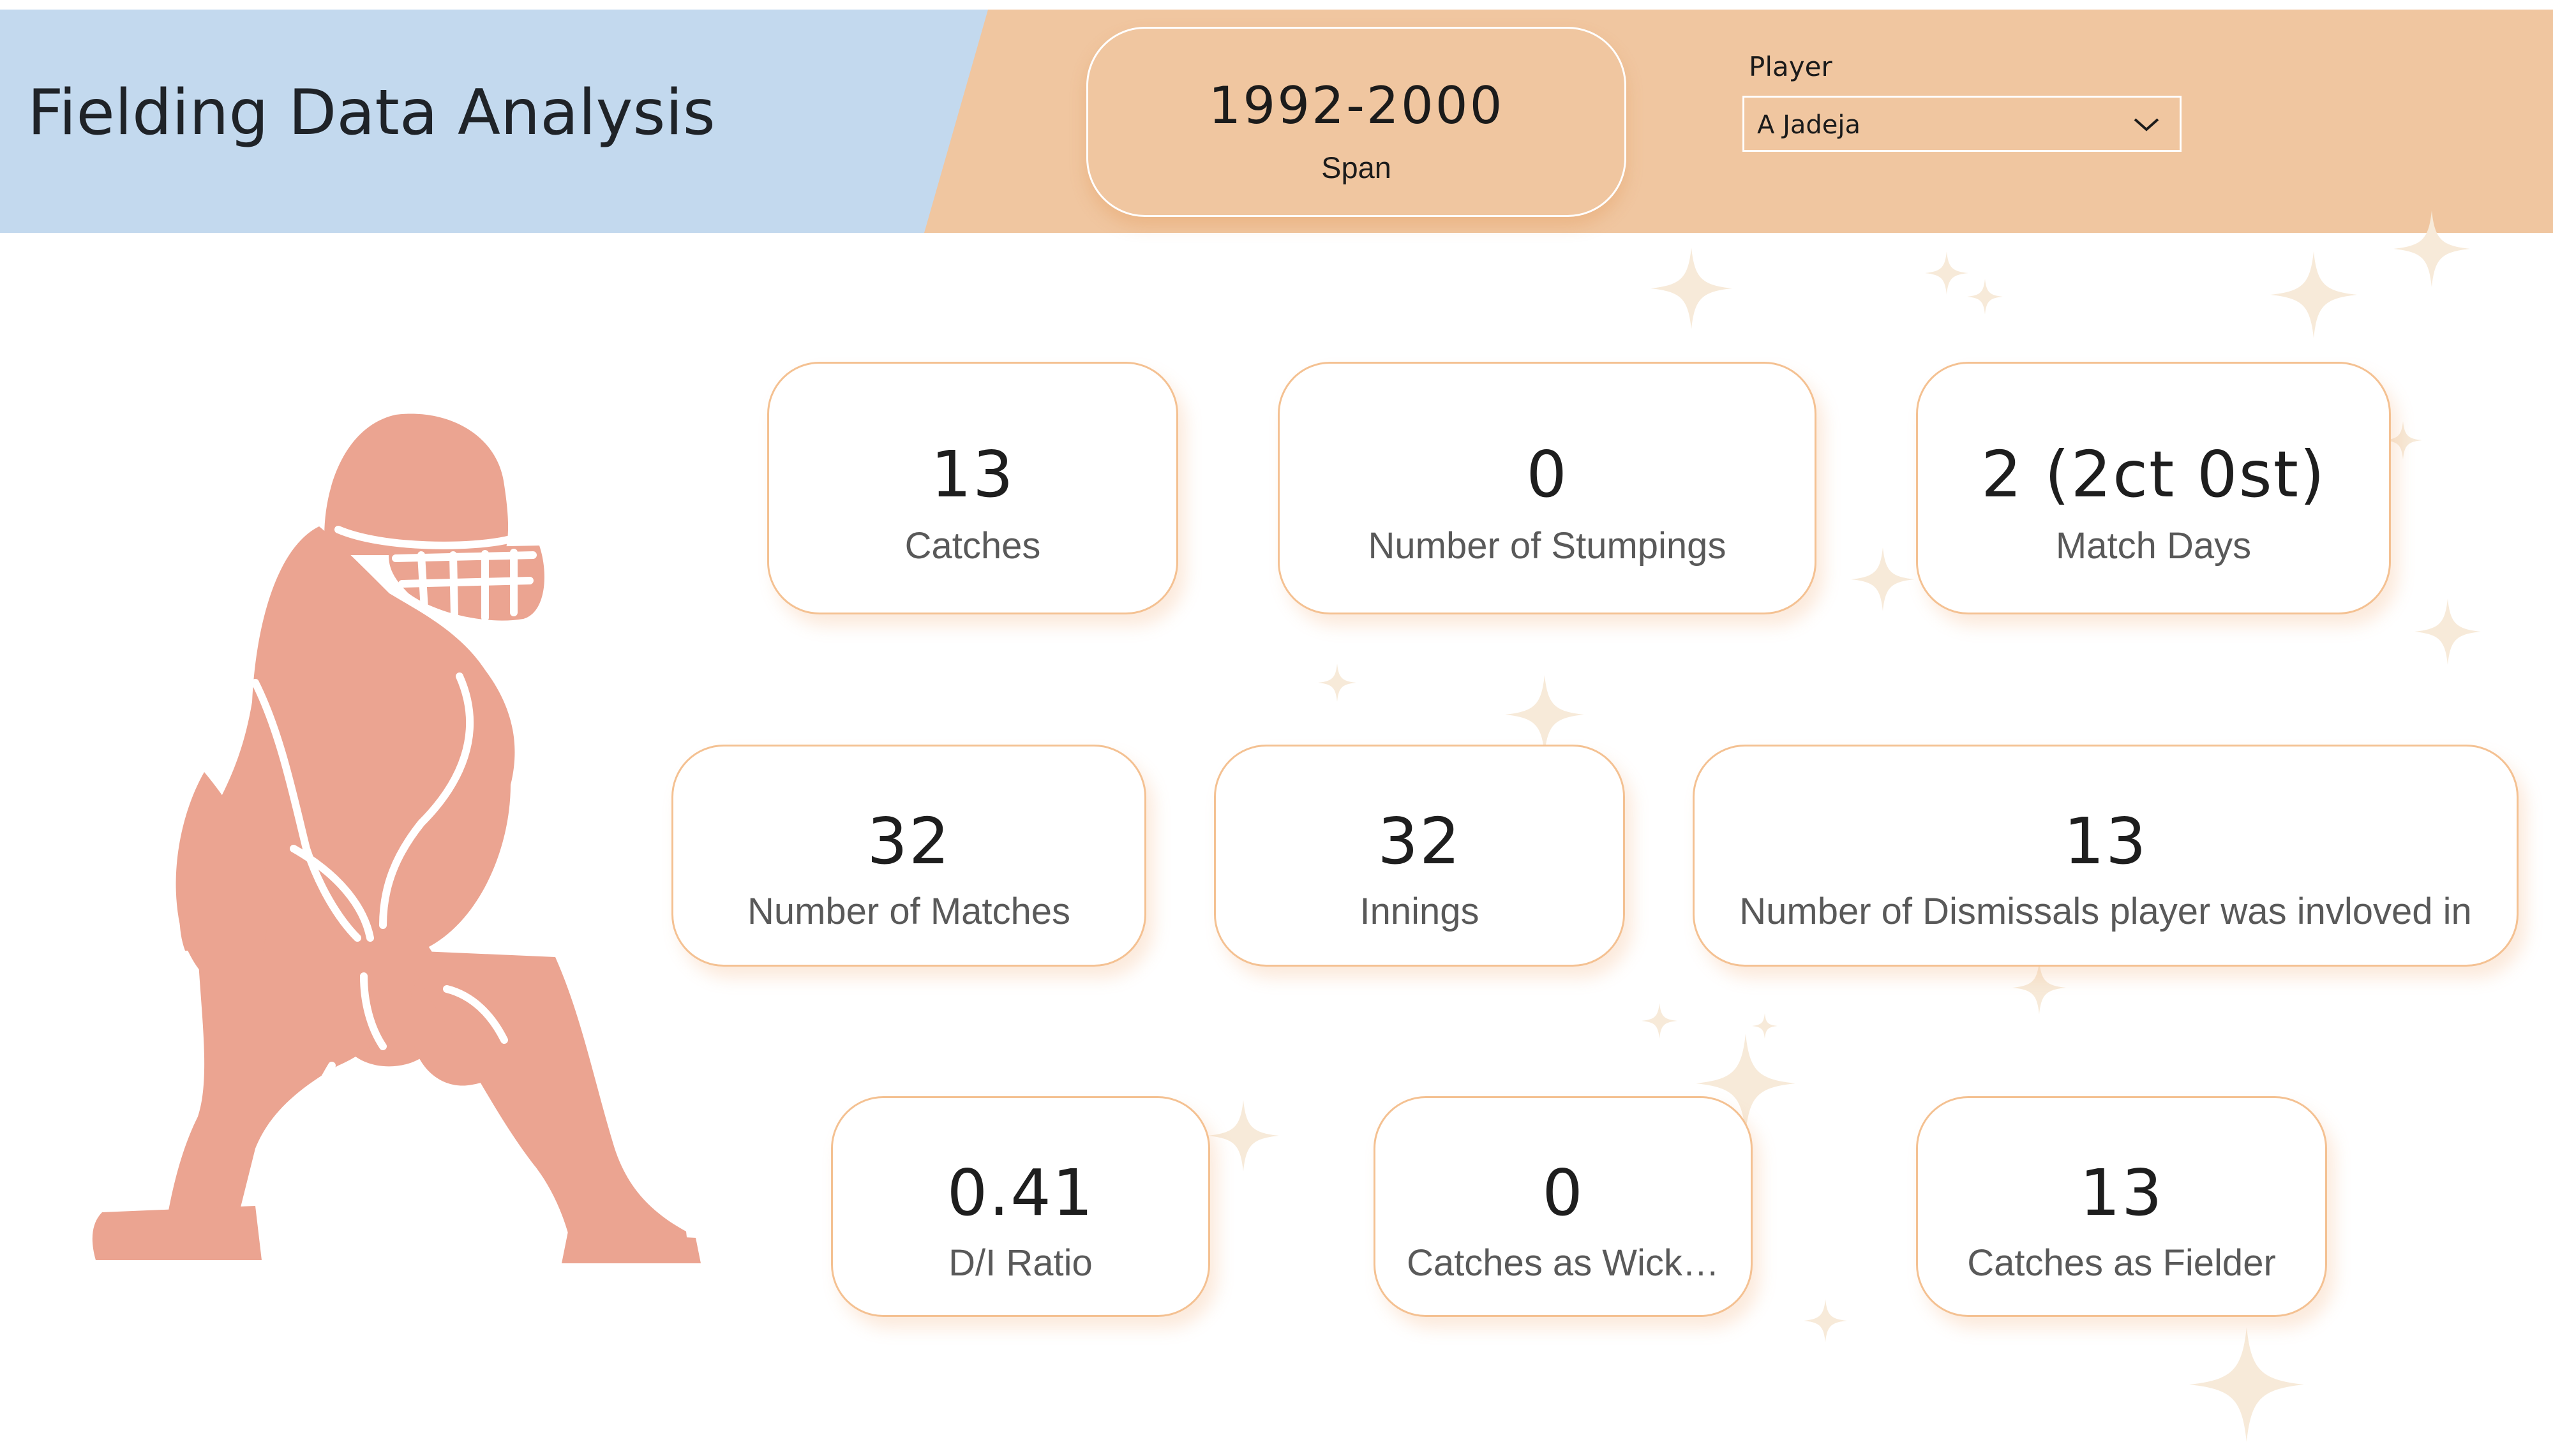 This screenshot has width=2553, height=1456. I want to click on kpi-card-di-ratio: 0.41 D/I Ratio, so click(1020, 1206).